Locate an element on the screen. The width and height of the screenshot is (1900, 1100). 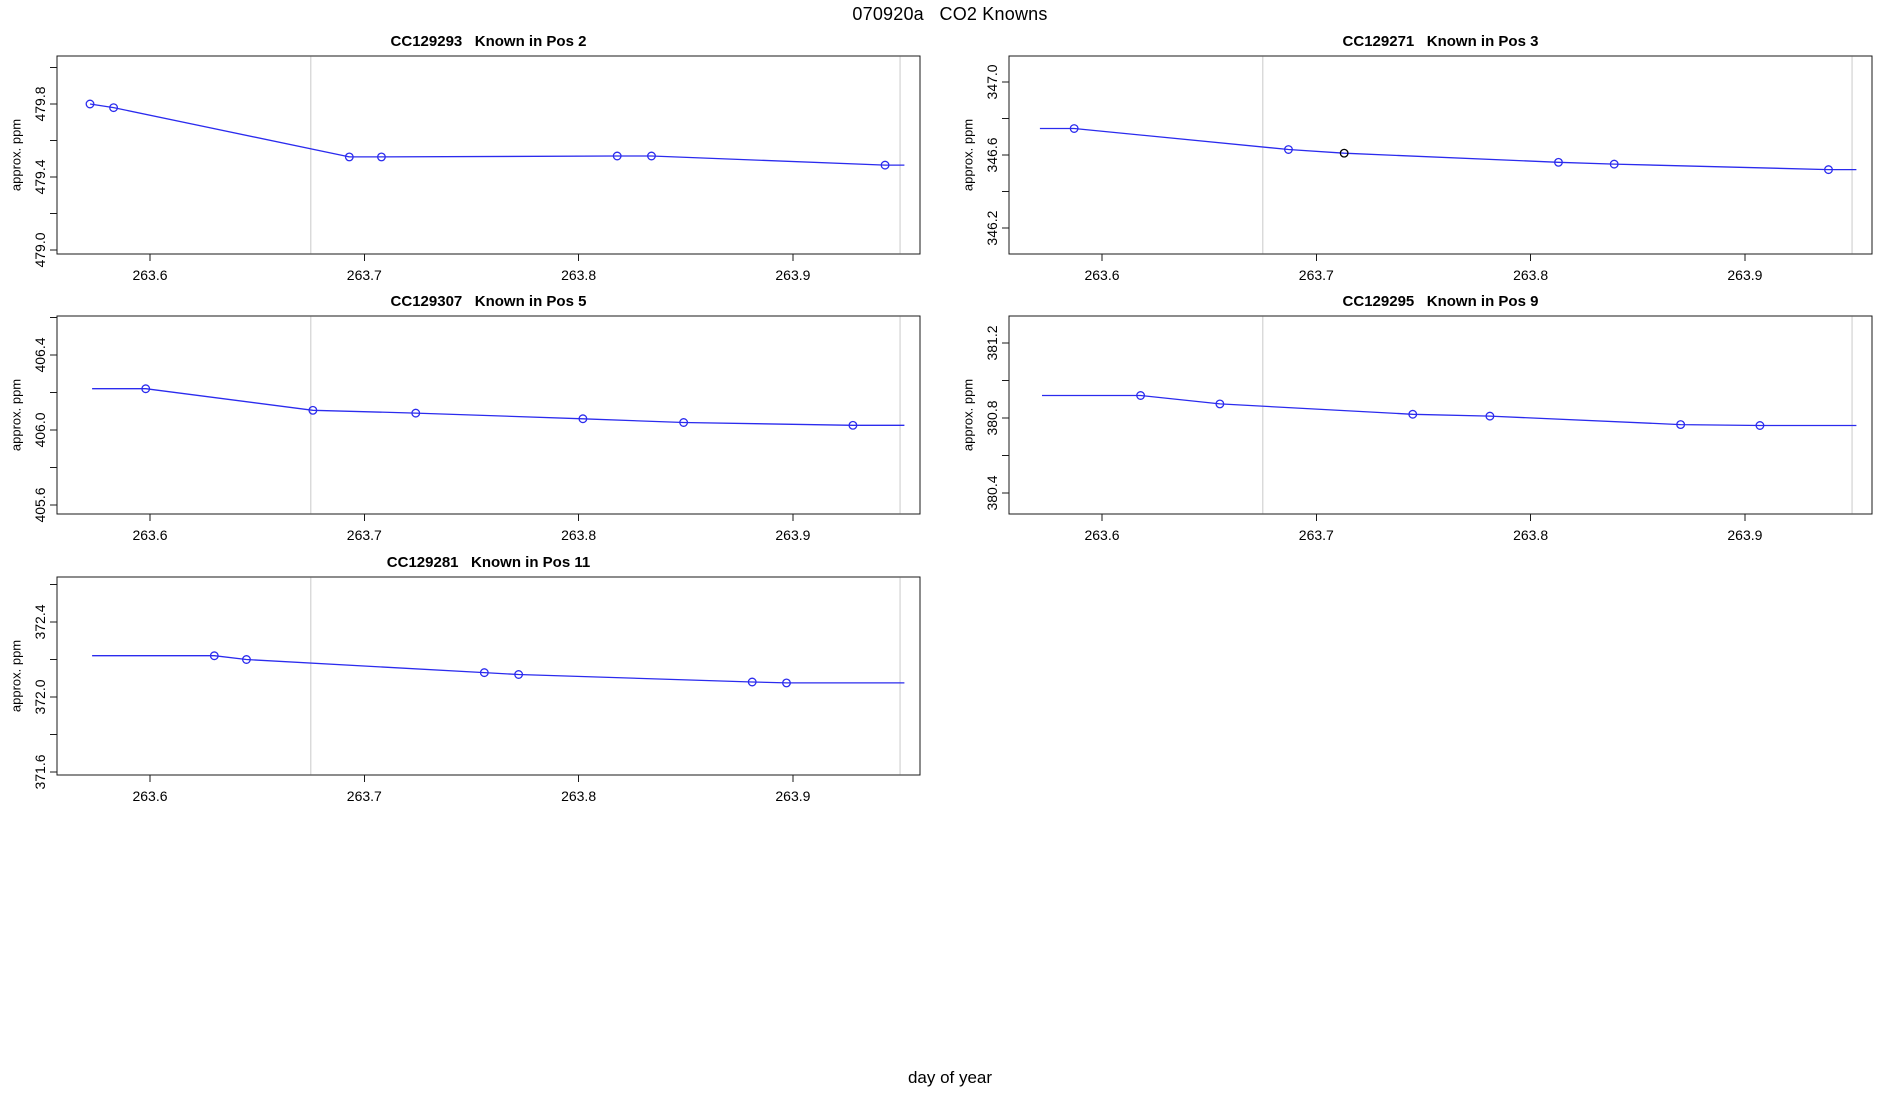
y-tick-label: 346.2 is located at coordinates (992, 227).